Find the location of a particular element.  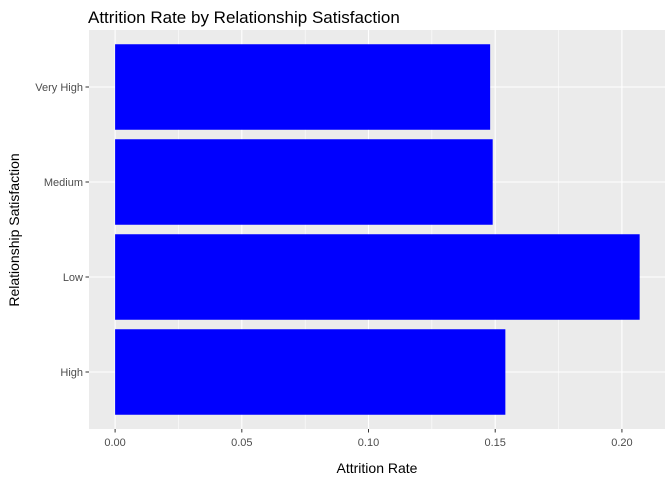

y-tick-label: High is located at coordinates (71, 373).